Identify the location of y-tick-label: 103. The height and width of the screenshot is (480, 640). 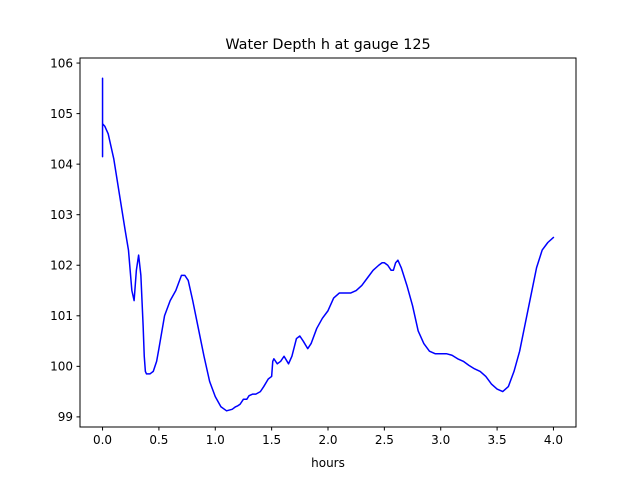
(61, 215).